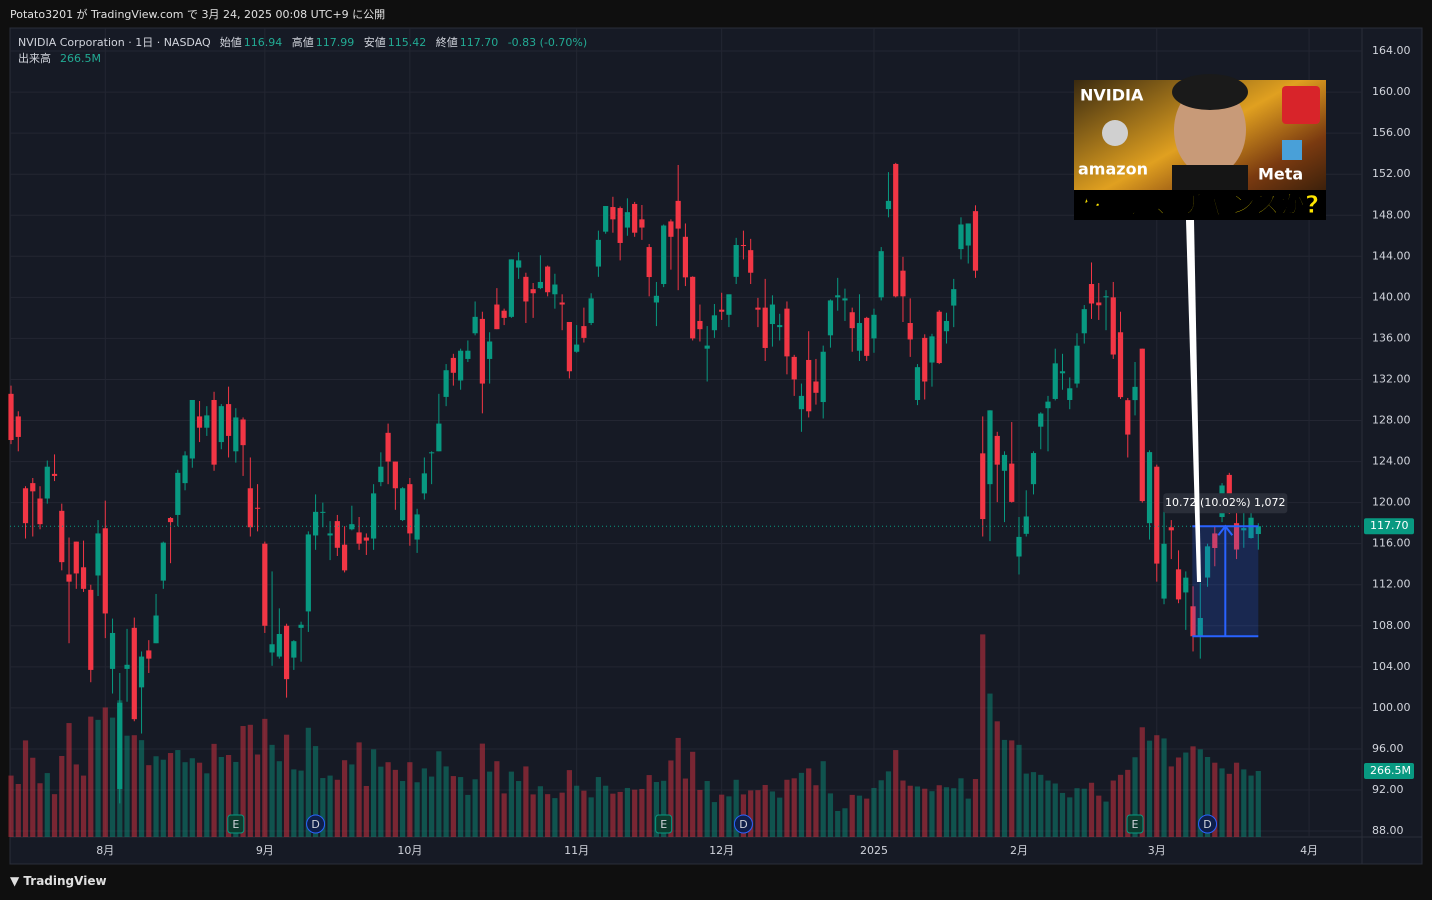 The height and width of the screenshot is (900, 1432). I want to click on y-tick-label: 128.00, so click(1391, 420).